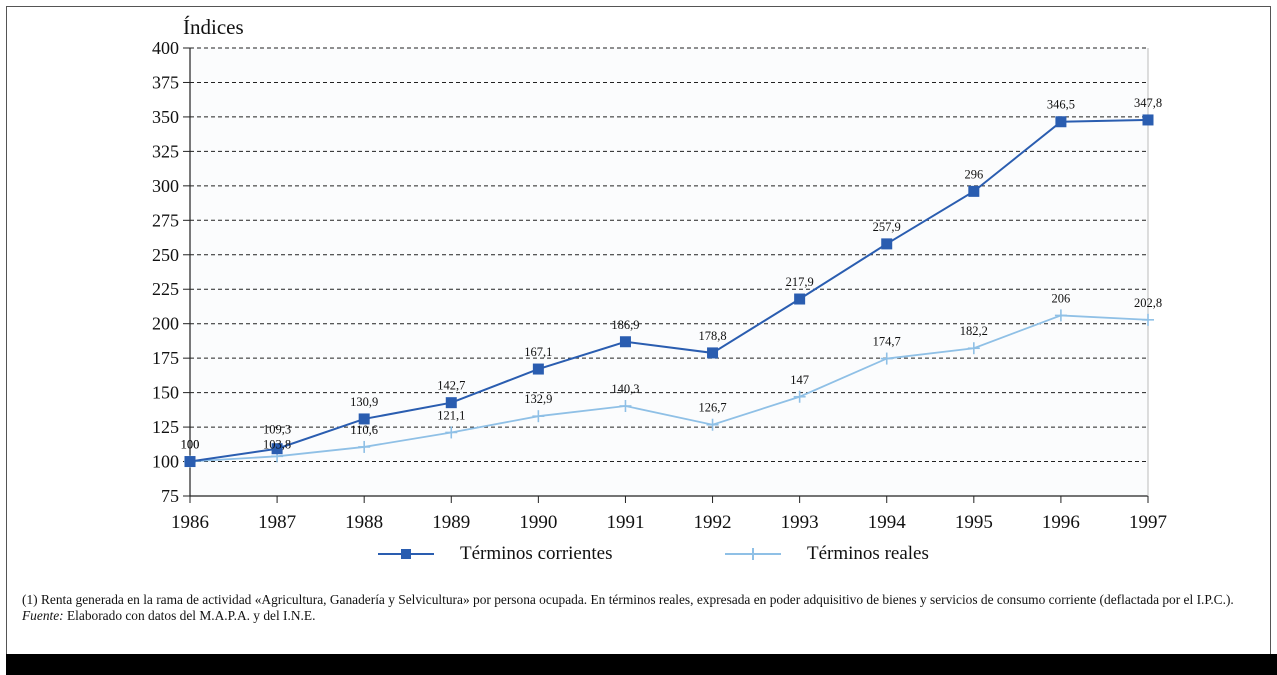 The height and width of the screenshot is (675, 1277). What do you see at coordinates (165, 151) in the screenshot?
I see `y-tick-label: 325` at bounding box center [165, 151].